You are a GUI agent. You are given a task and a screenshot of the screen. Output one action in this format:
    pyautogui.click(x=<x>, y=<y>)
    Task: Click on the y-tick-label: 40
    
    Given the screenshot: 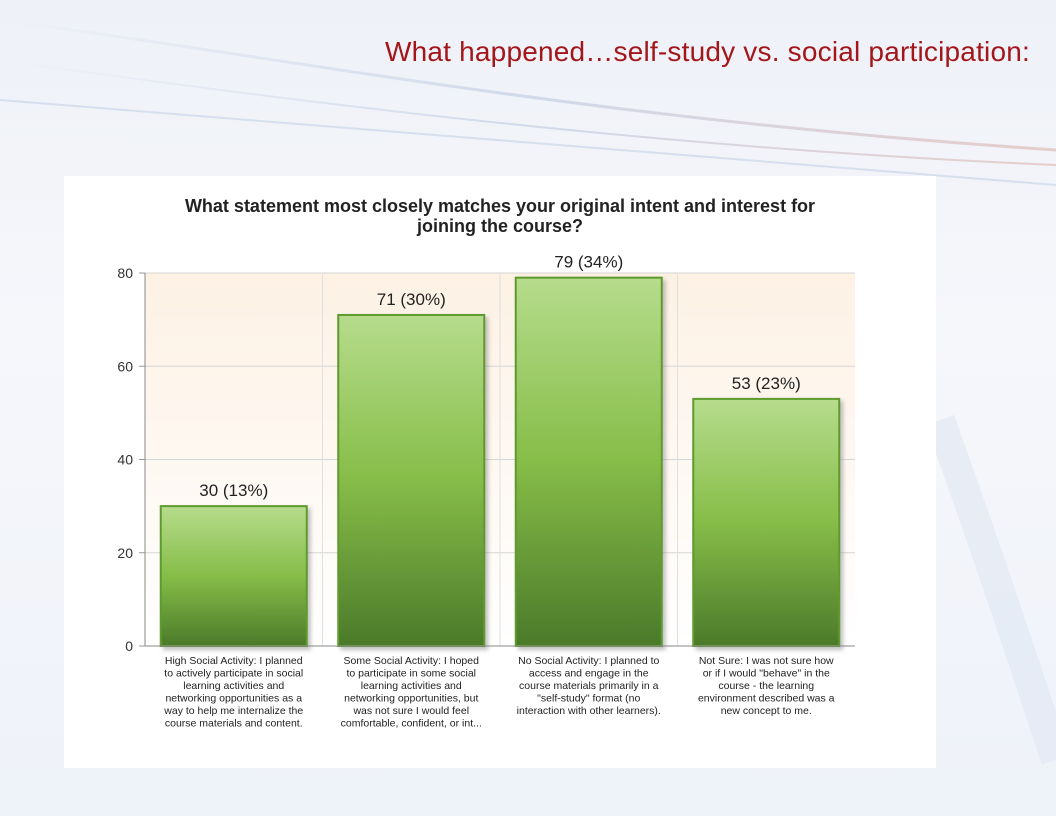 What is the action you would take?
    pyautogui.click(x=125, y=460)
    